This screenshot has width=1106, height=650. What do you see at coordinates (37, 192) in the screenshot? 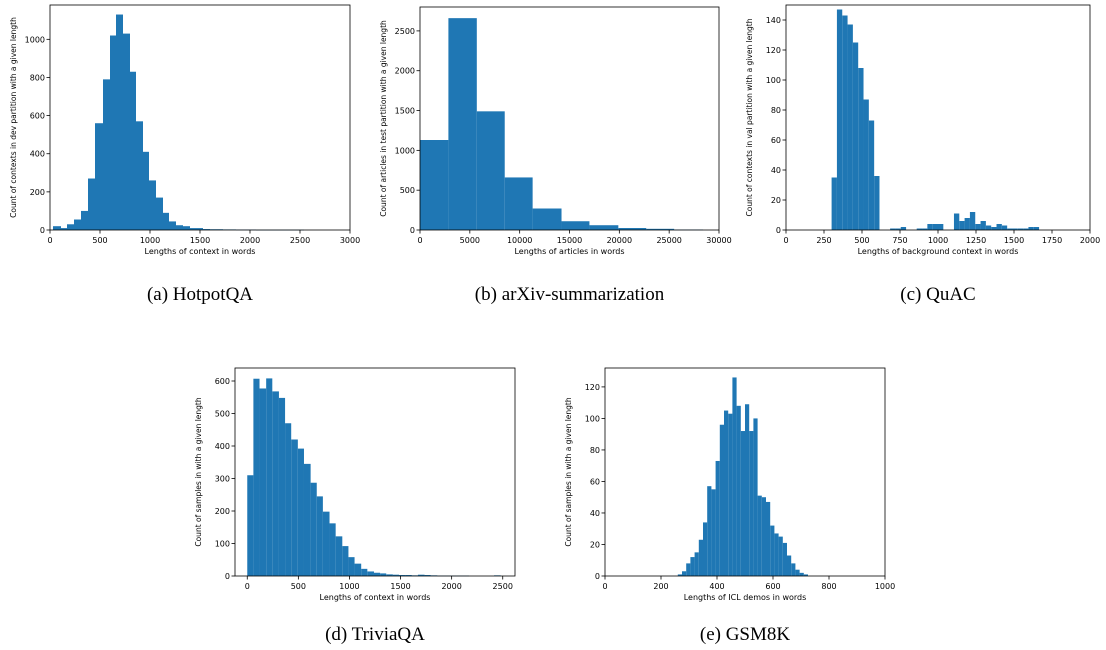
I see `y-tick-label: 200` at bounding box center [37, 192].